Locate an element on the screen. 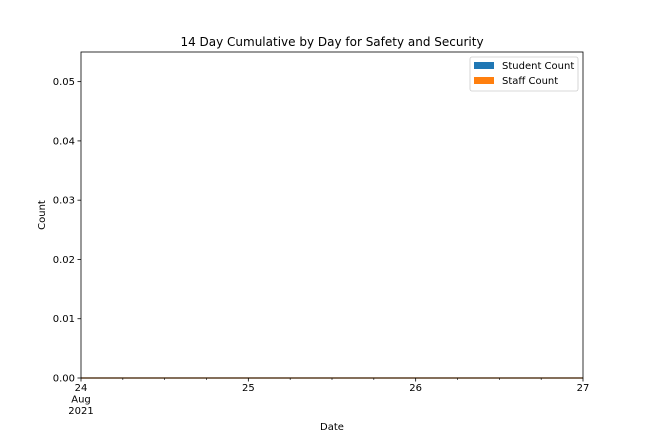  x-tick-label: 25 is located at coordinates (248, 388).